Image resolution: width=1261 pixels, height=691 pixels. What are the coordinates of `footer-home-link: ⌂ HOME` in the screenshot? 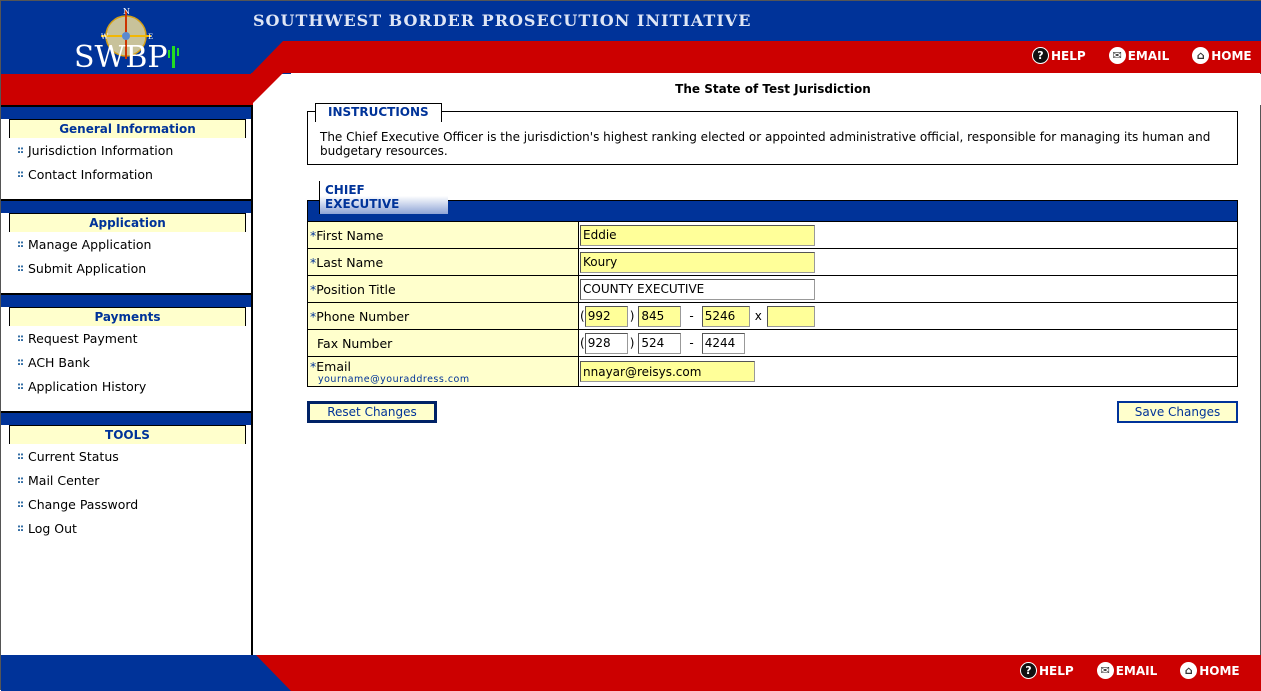 It's located at (1210, 670).